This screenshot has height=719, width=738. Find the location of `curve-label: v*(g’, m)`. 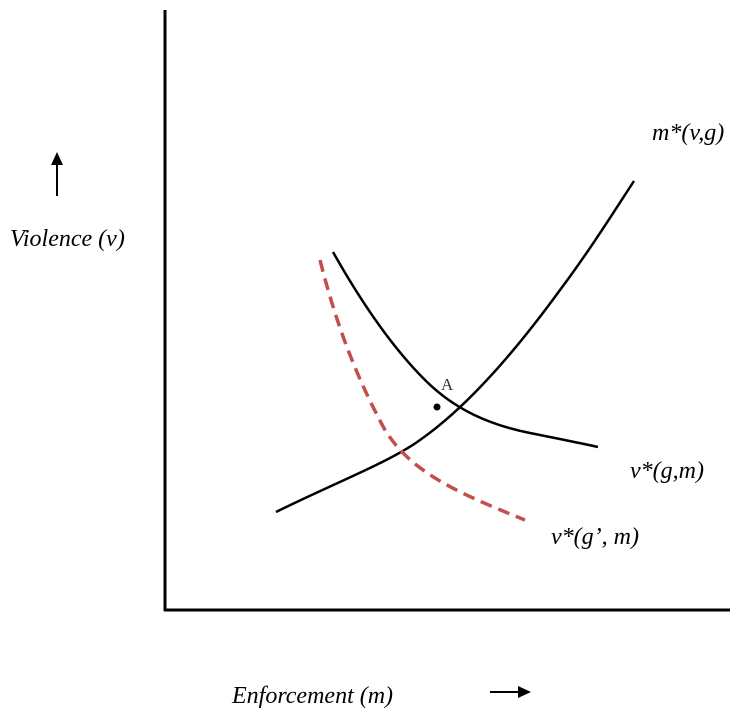

curve-label: v*(g’, m) is located at coordinates (595, 537).